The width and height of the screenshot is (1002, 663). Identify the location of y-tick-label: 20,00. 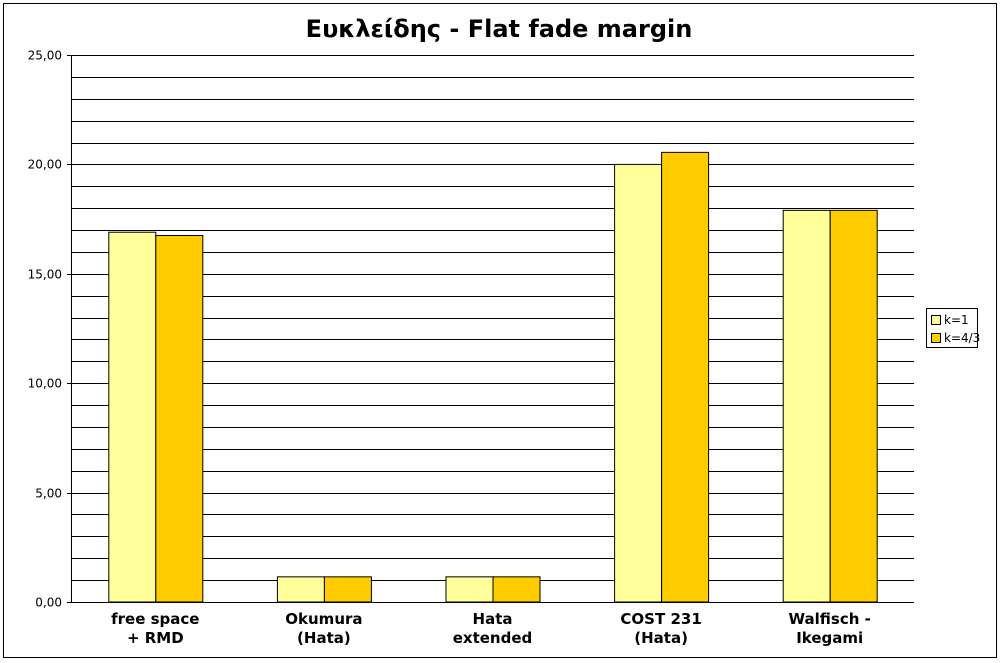
(45, 165).